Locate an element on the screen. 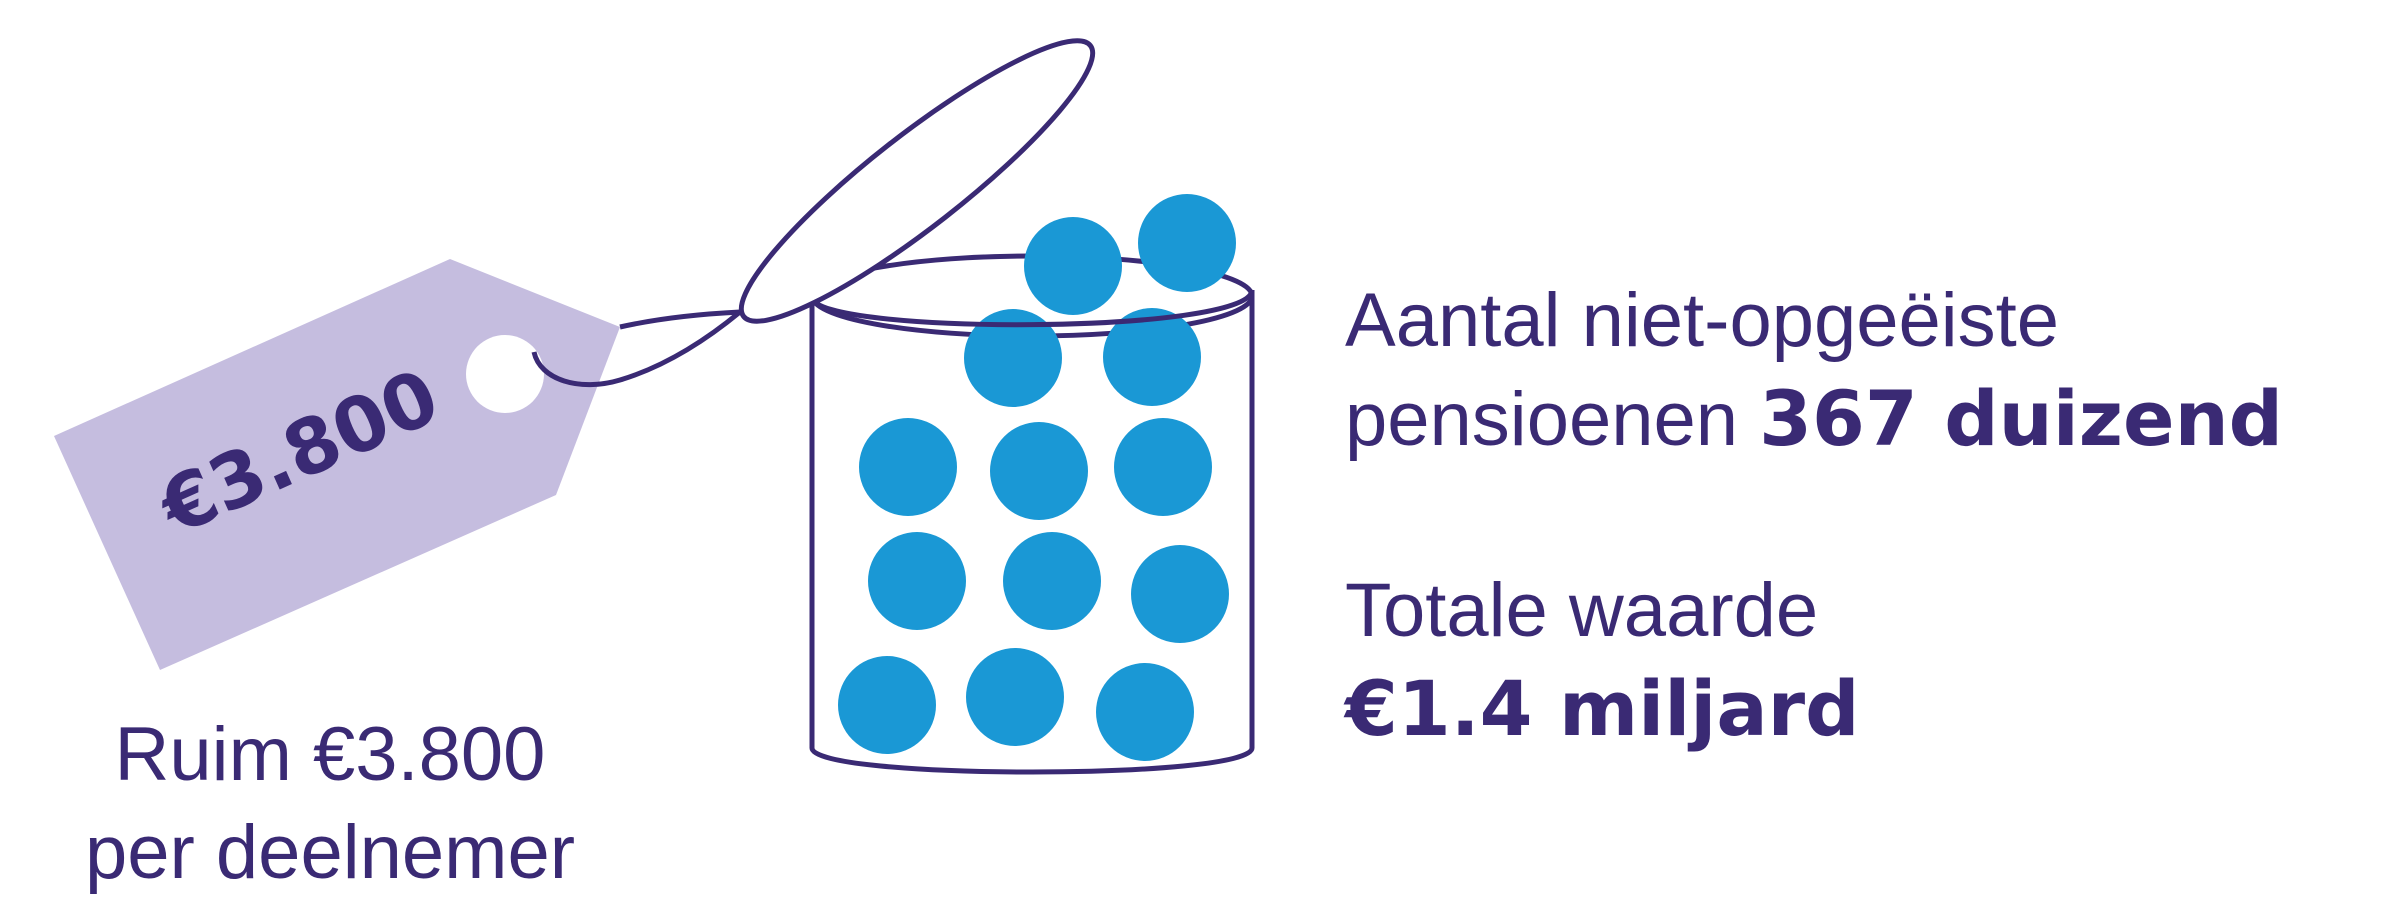  balls is located at coordinates (1037, 477).